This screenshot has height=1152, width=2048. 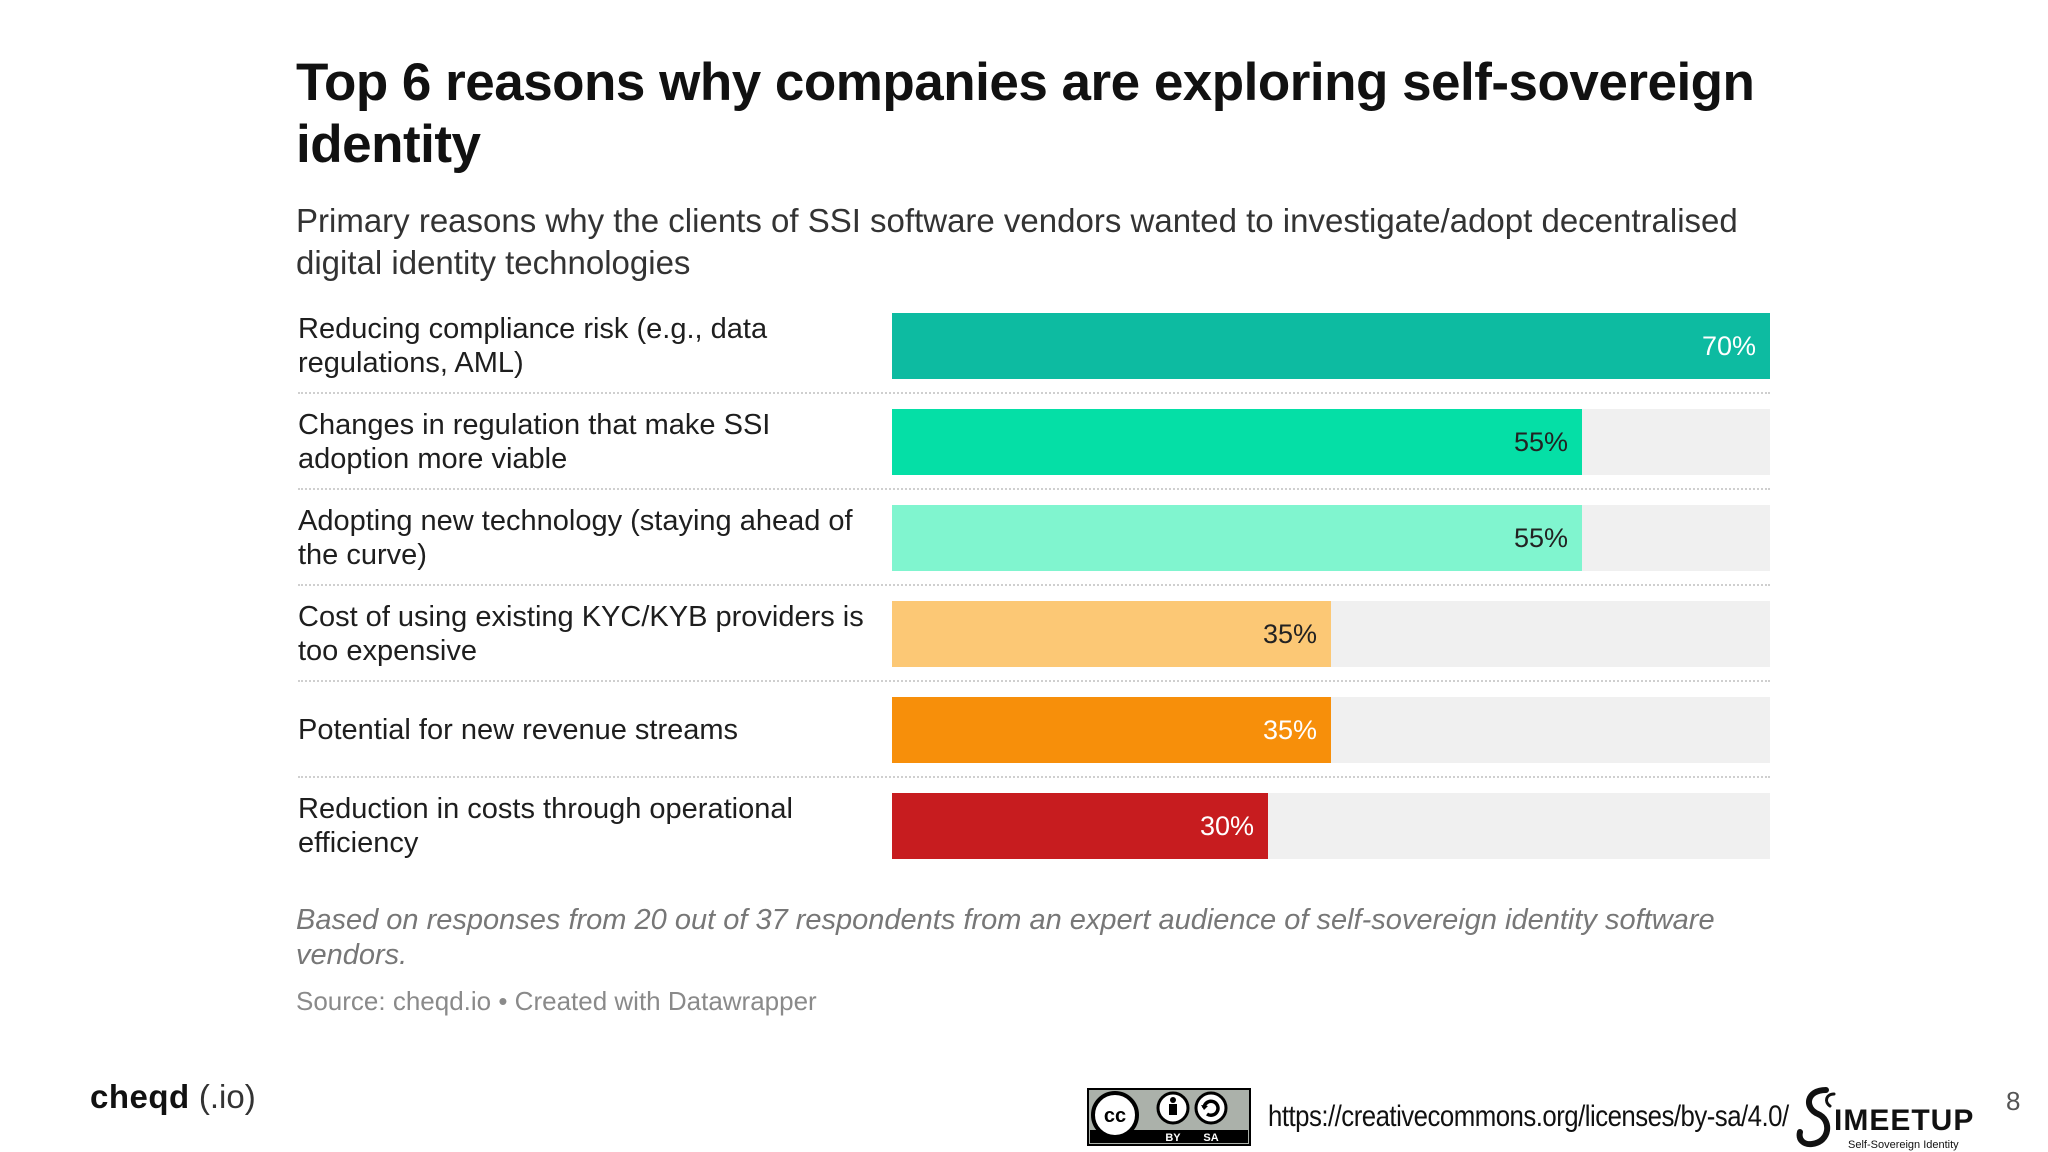 I want to click on cheqd-brand: cheqd (.io), so click(x=173, y=1097).